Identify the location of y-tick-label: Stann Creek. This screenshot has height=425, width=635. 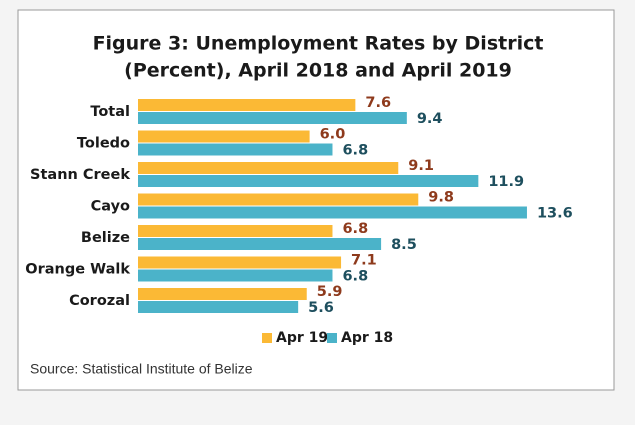
(80, 175).